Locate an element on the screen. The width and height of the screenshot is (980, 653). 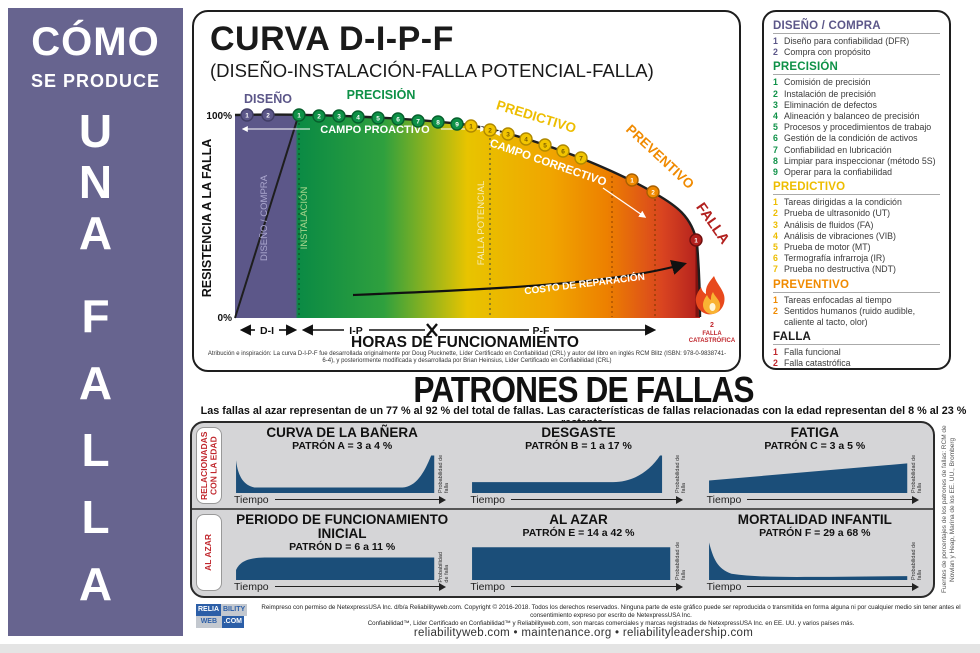
design-install-diagonal is located at coordinates (266, 217).